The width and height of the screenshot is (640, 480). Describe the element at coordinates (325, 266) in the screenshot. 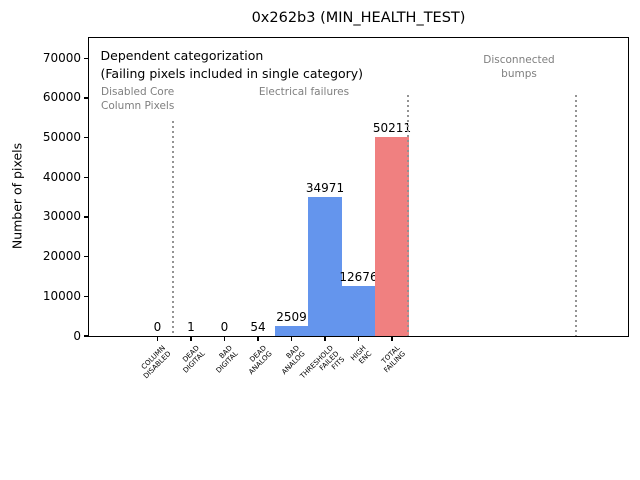

I see `bar-threshold-failed-fits` at that location.